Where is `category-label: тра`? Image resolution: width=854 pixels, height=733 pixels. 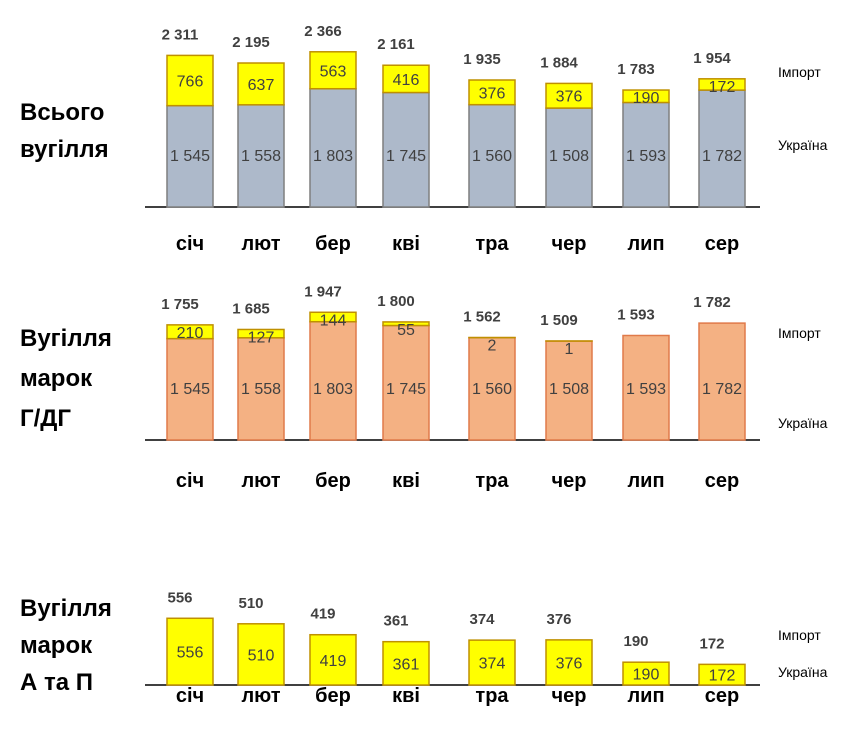
category-label: тра is located at coordinates (492, 696).